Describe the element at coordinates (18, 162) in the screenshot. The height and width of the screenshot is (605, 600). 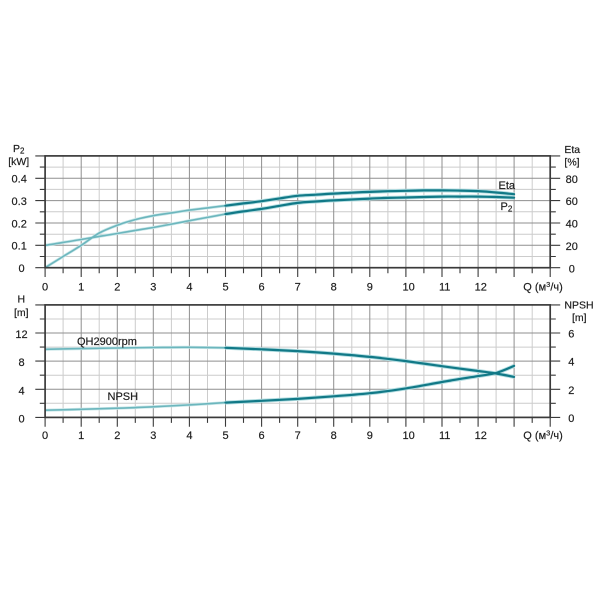
I see `svg-text: [kW]` at that location.